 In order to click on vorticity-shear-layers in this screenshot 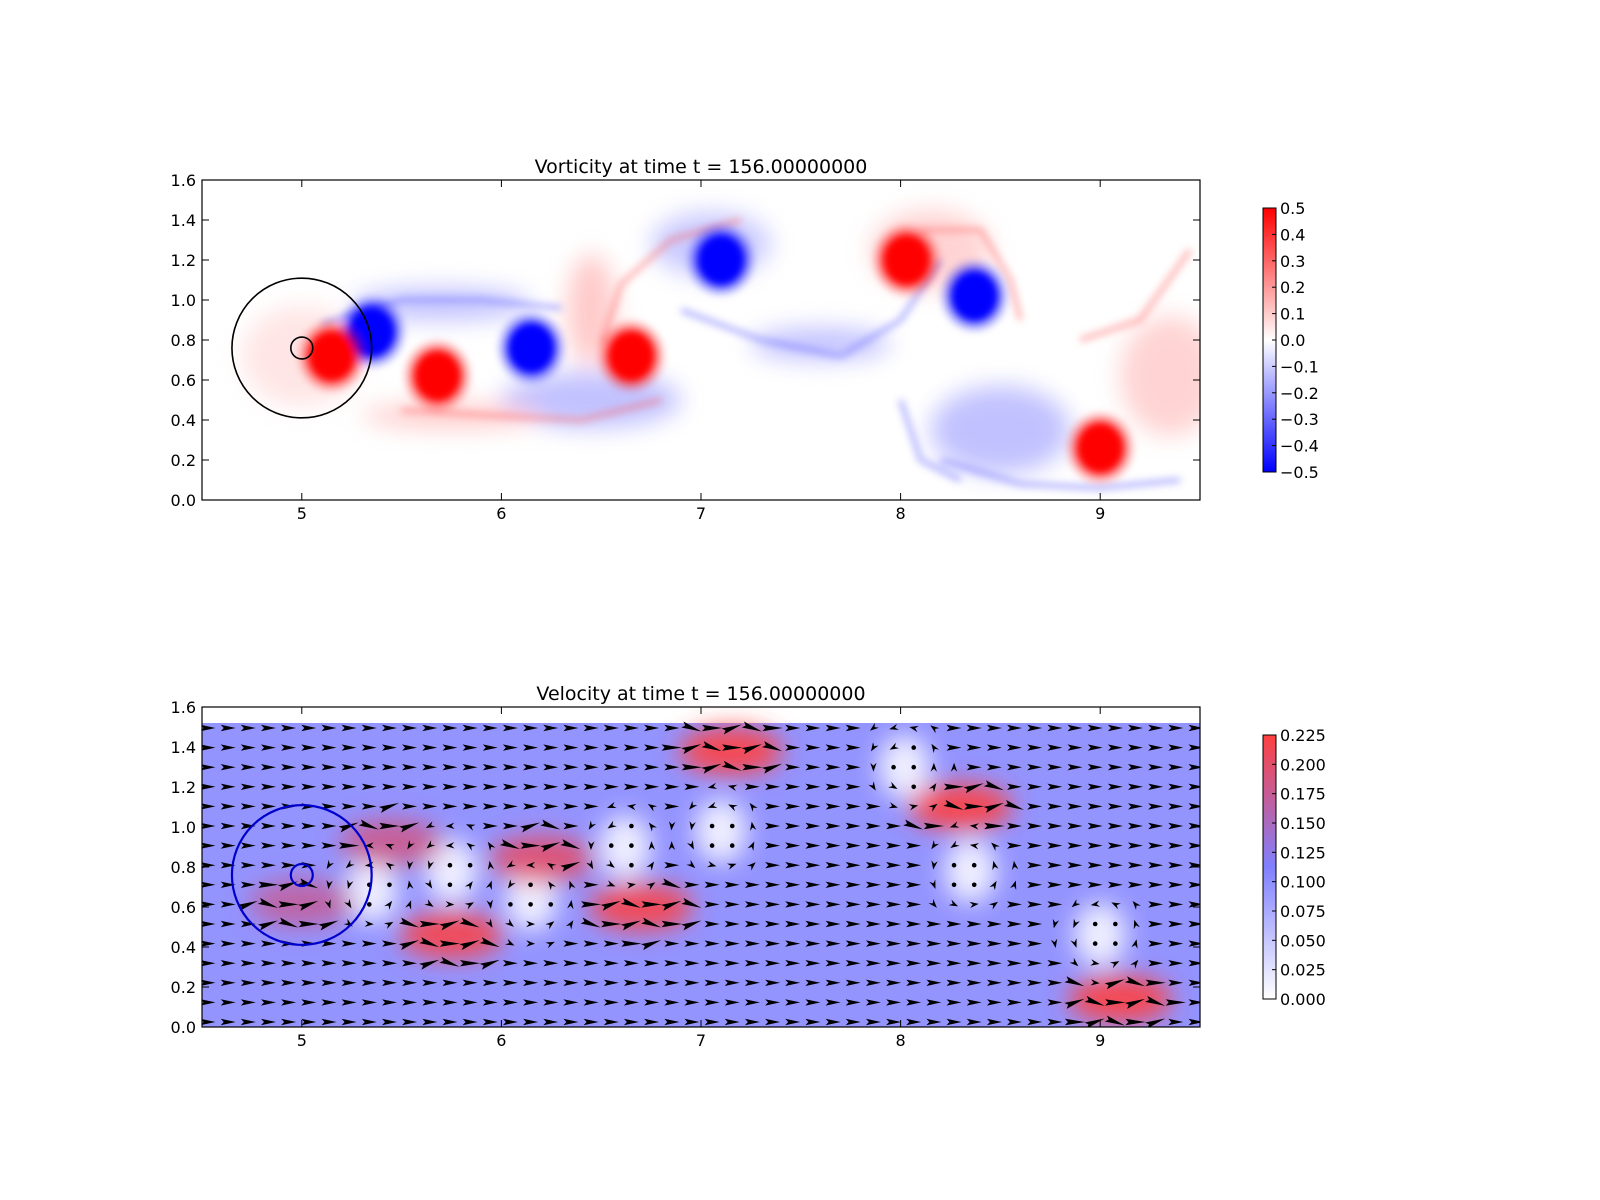, I will do `click(720, 342)`.